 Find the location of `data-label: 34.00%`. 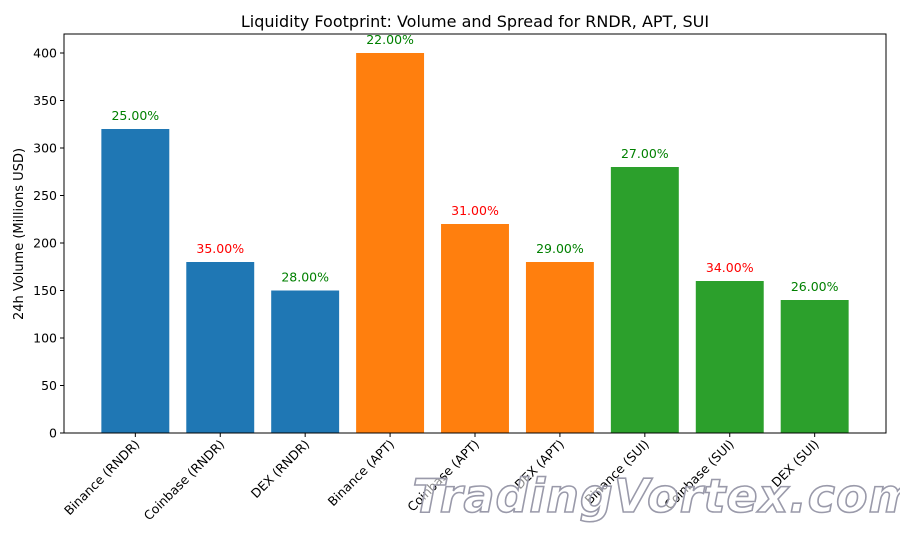

data-label: 34.00% is located at coordinates (730, 267).